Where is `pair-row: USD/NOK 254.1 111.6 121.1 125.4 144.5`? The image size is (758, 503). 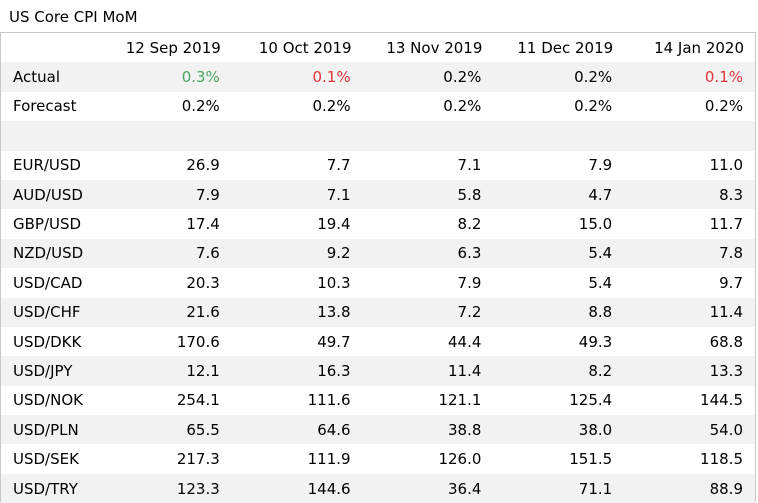 pair-row: USD/NOK 254.1 111.6 121.1 125.4 144.5 is located at coordinates (378, 400).